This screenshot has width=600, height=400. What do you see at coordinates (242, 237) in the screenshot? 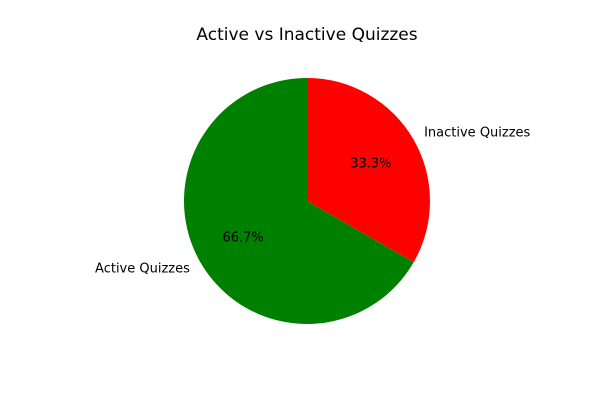
I see `percent-label-active-quizzes: 66.7%` at bounding box center [242, 237].